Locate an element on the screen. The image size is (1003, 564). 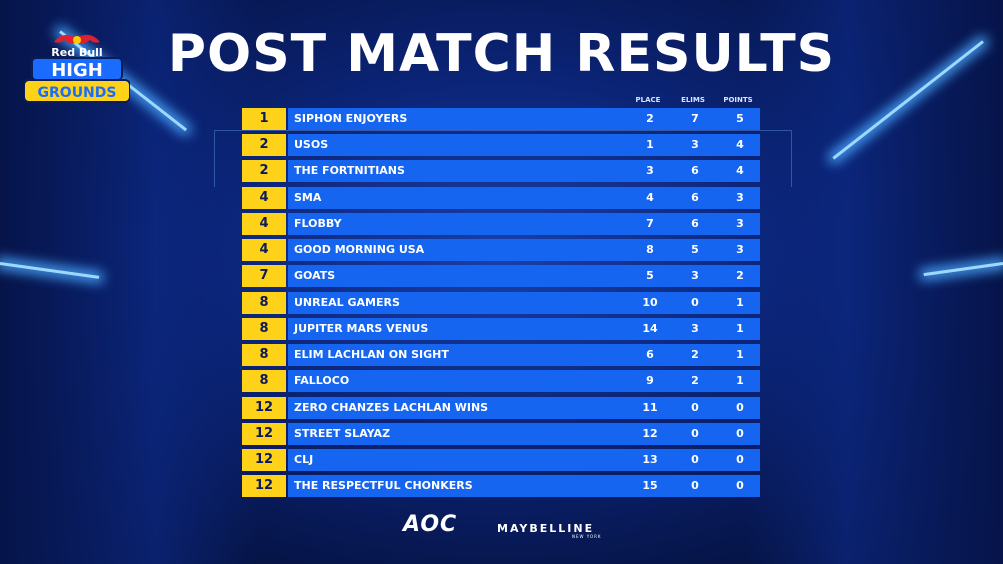
place-value: 12 is located at coordinates (650, 433).